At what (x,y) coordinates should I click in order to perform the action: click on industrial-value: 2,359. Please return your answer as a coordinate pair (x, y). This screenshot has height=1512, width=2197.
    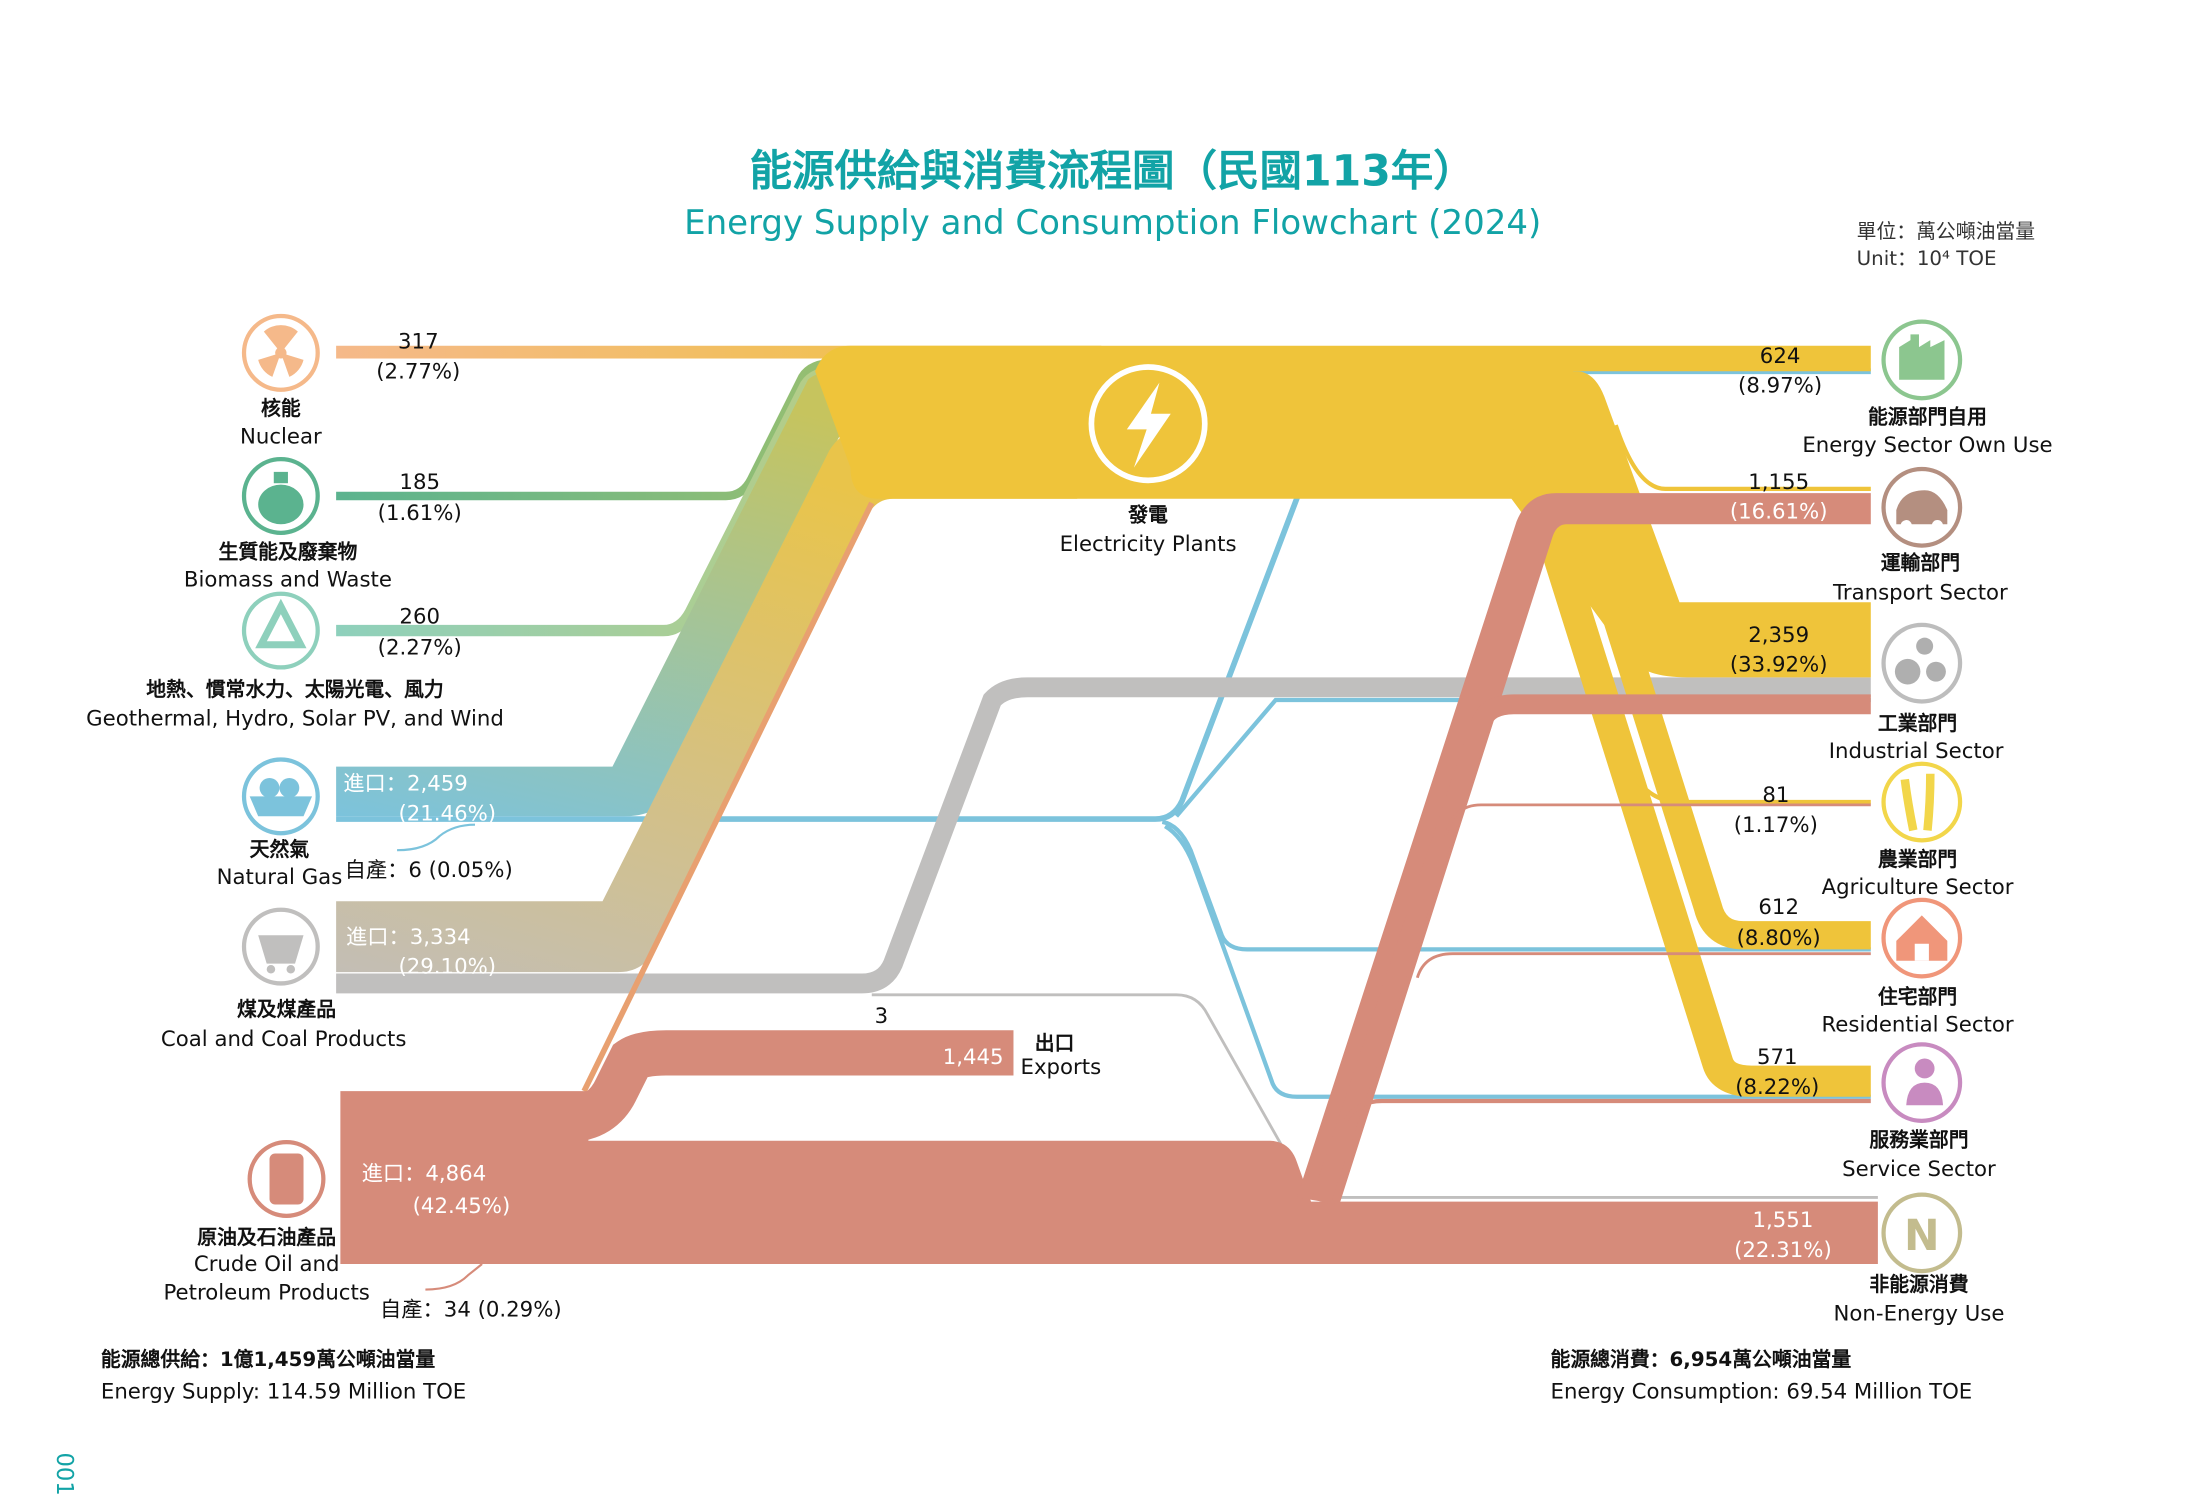
    Looking at the image, I should click on (1778, 635).